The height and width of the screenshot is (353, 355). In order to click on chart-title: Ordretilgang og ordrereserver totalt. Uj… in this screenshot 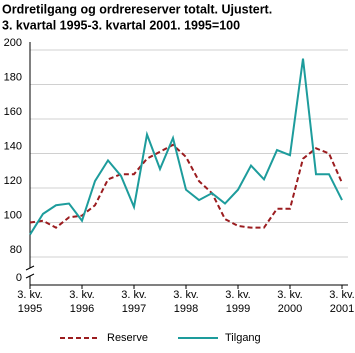, I will do `click(137, 9)`.